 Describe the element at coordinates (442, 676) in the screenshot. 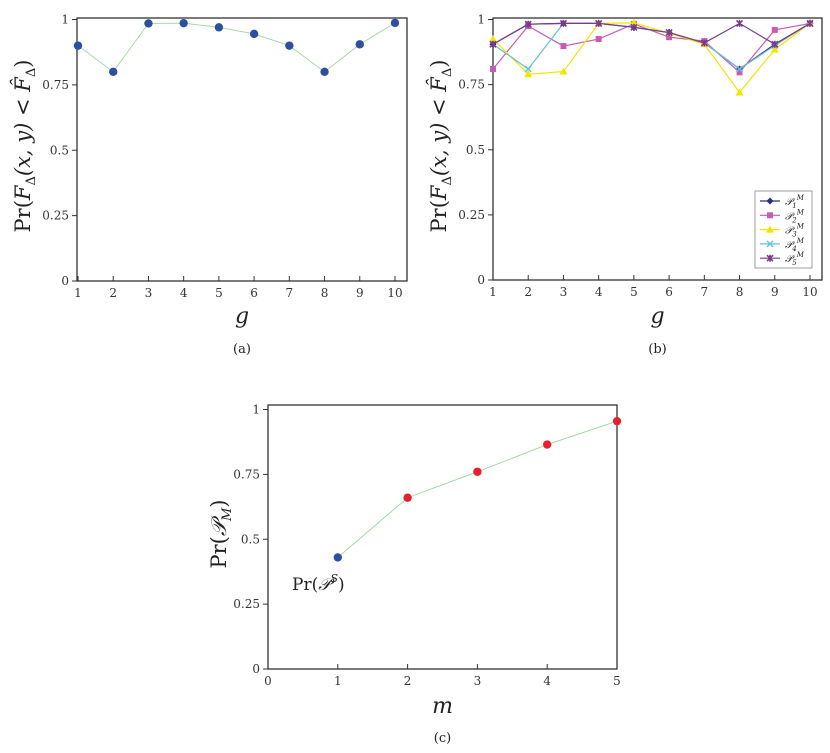

I see `x-axis: 0 1 2 3 4 5` at that location.